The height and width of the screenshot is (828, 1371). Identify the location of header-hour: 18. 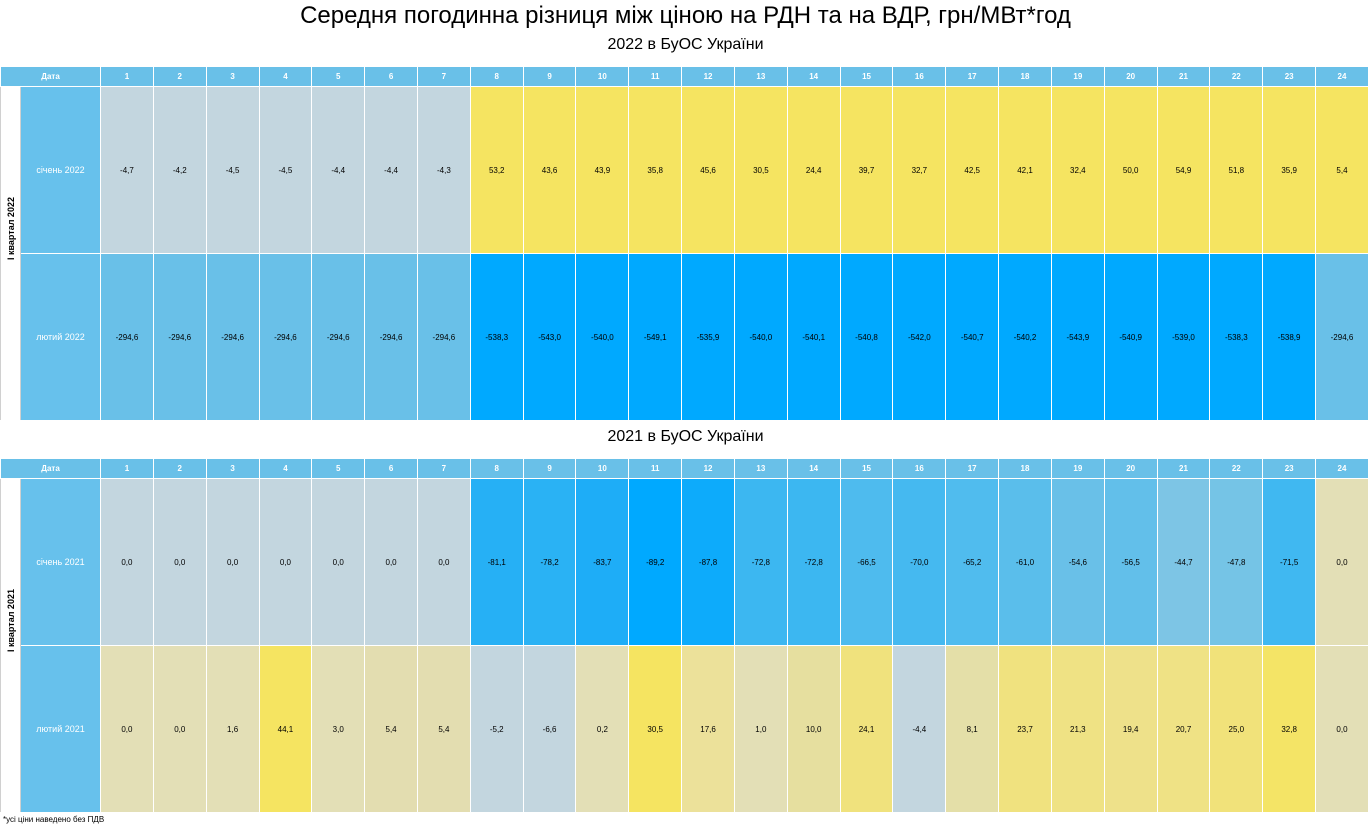
(1025, 468).